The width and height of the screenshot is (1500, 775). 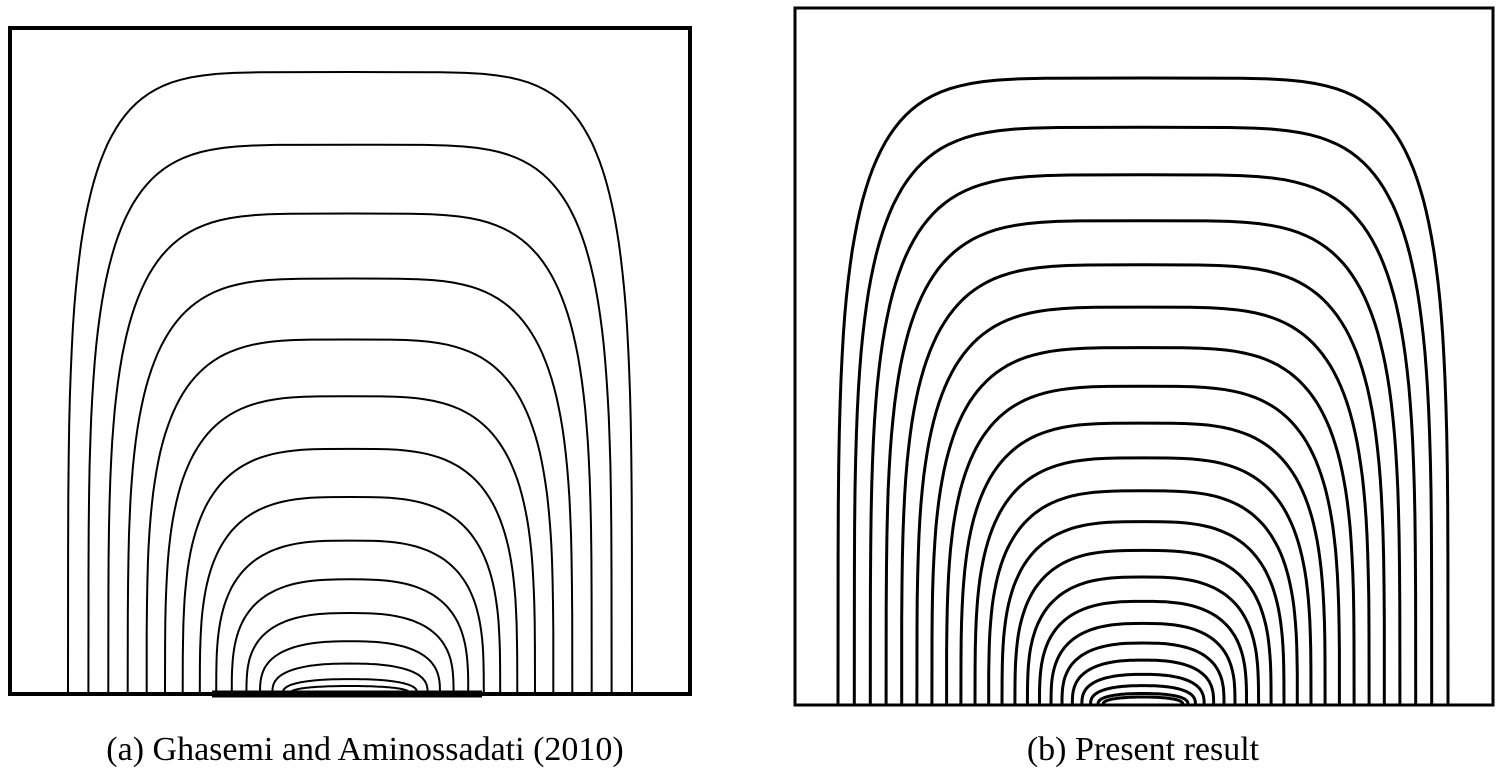 What do you see at coordinates (364, 749) in the screenshot?
I see `caption: (a) Ghasemi and Aminossadati (2010)` at bounding box center [364, 749].